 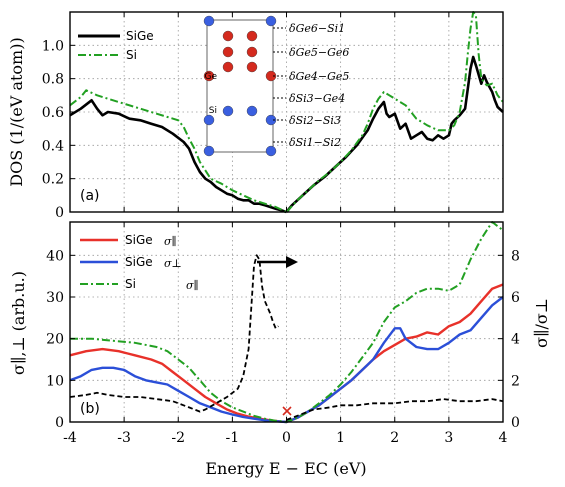 What do you see at coordinates (515, 340) in the screenshot?
I see `y-tick-label-right: 4` at bounding box center [515, 340].